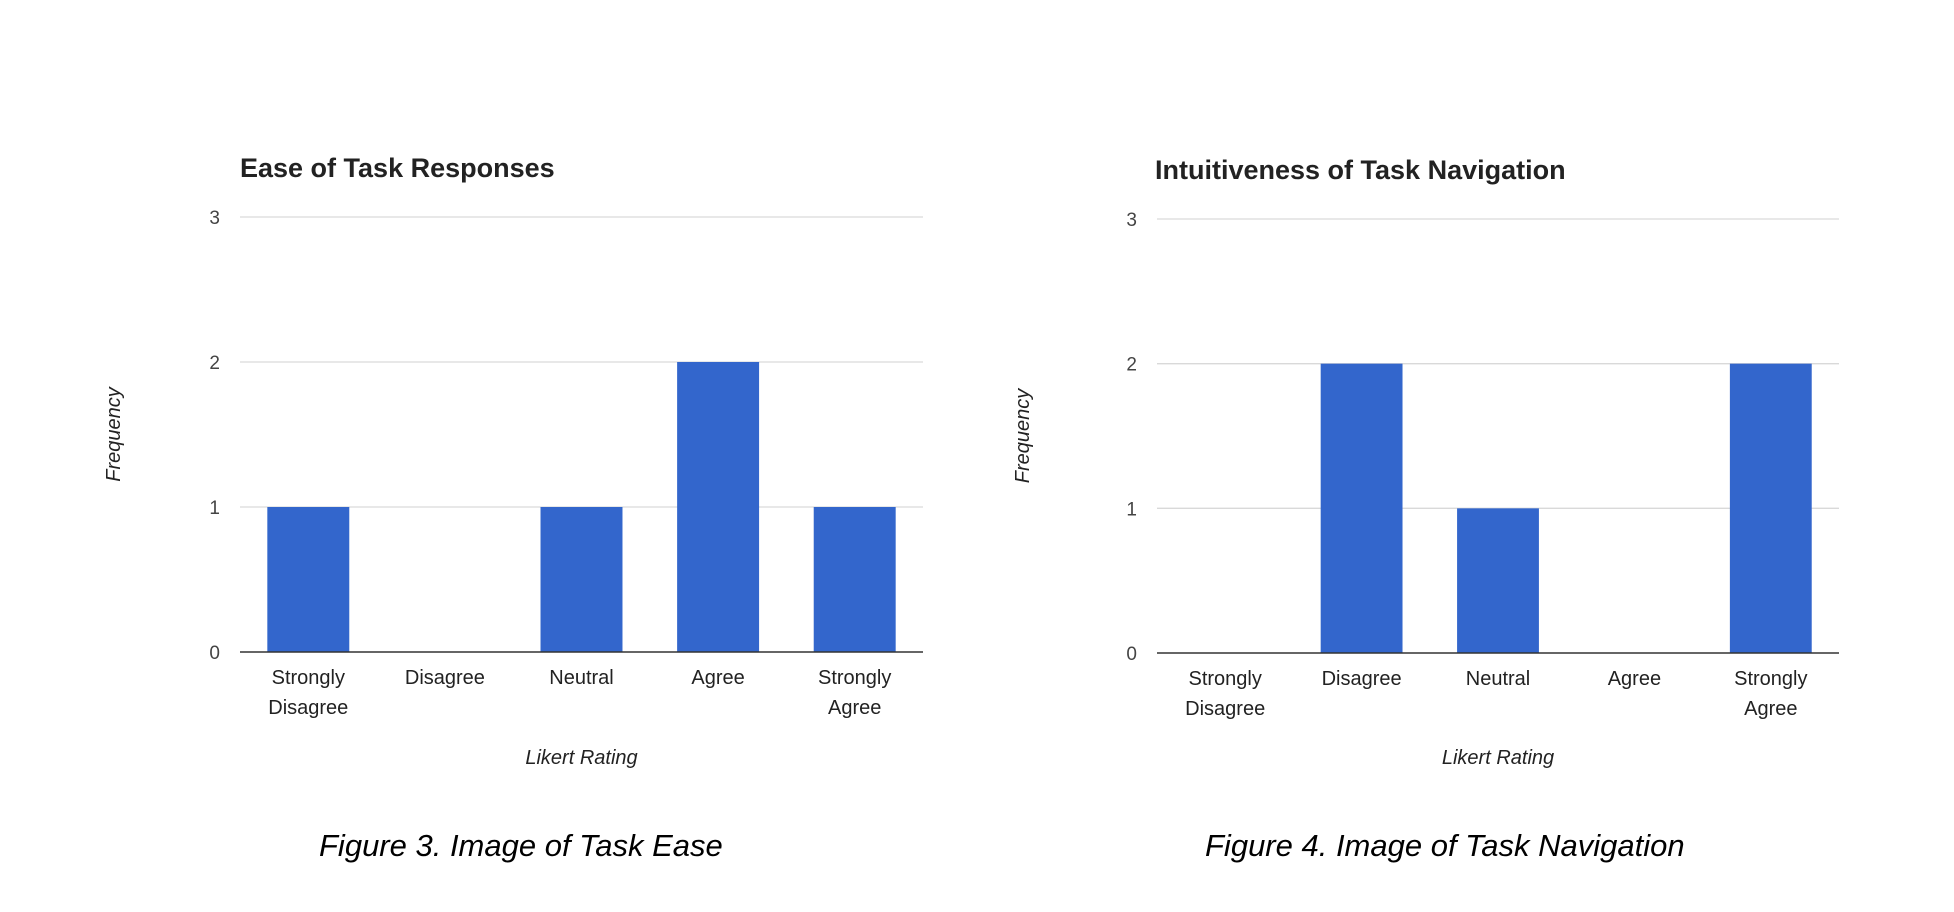 Image resolution: width=1954 pixels, height=912 pixels. I want to click on figure-3-caption: Figure 3. Image of Task Ease, so click(521, 845).